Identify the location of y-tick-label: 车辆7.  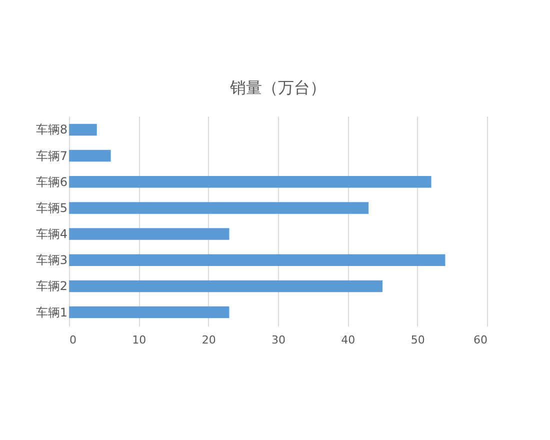
(52, 155).